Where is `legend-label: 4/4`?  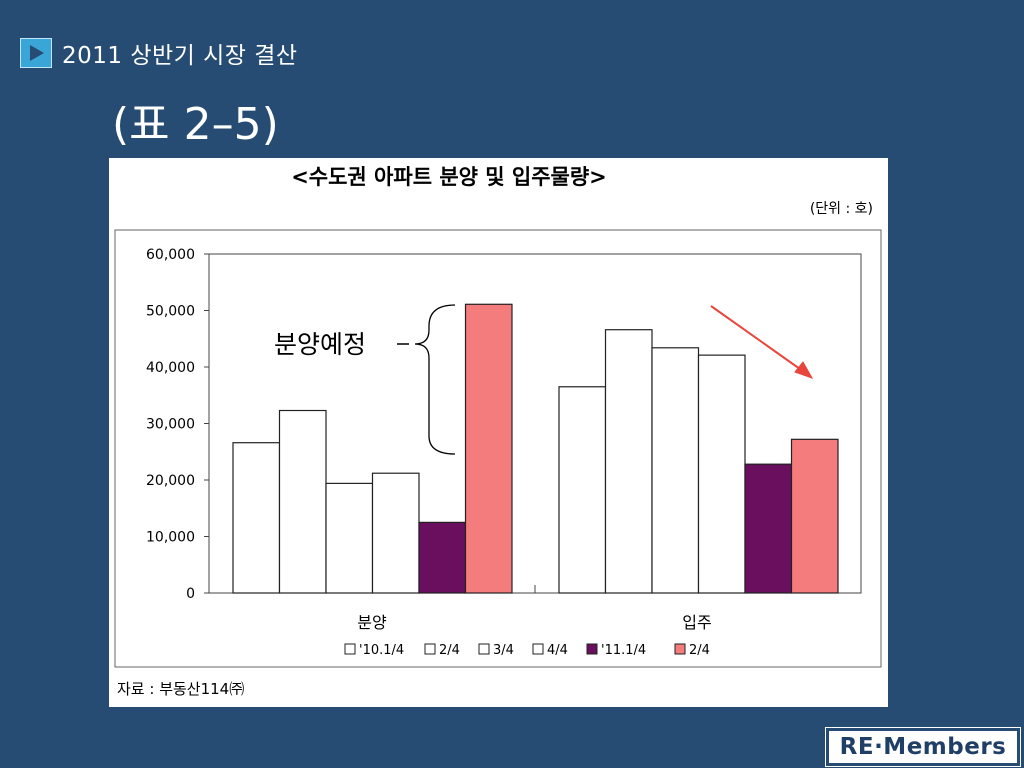 legend-label: 4/4 is located at coordinates (557, 650).